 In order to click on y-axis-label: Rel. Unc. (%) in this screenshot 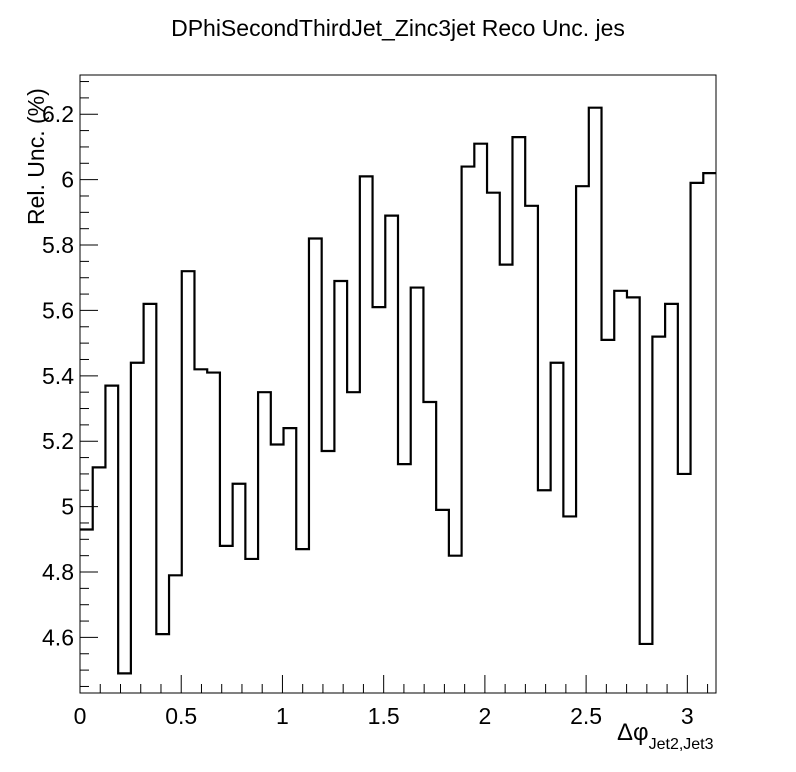, I will do `click(36, 156)`.